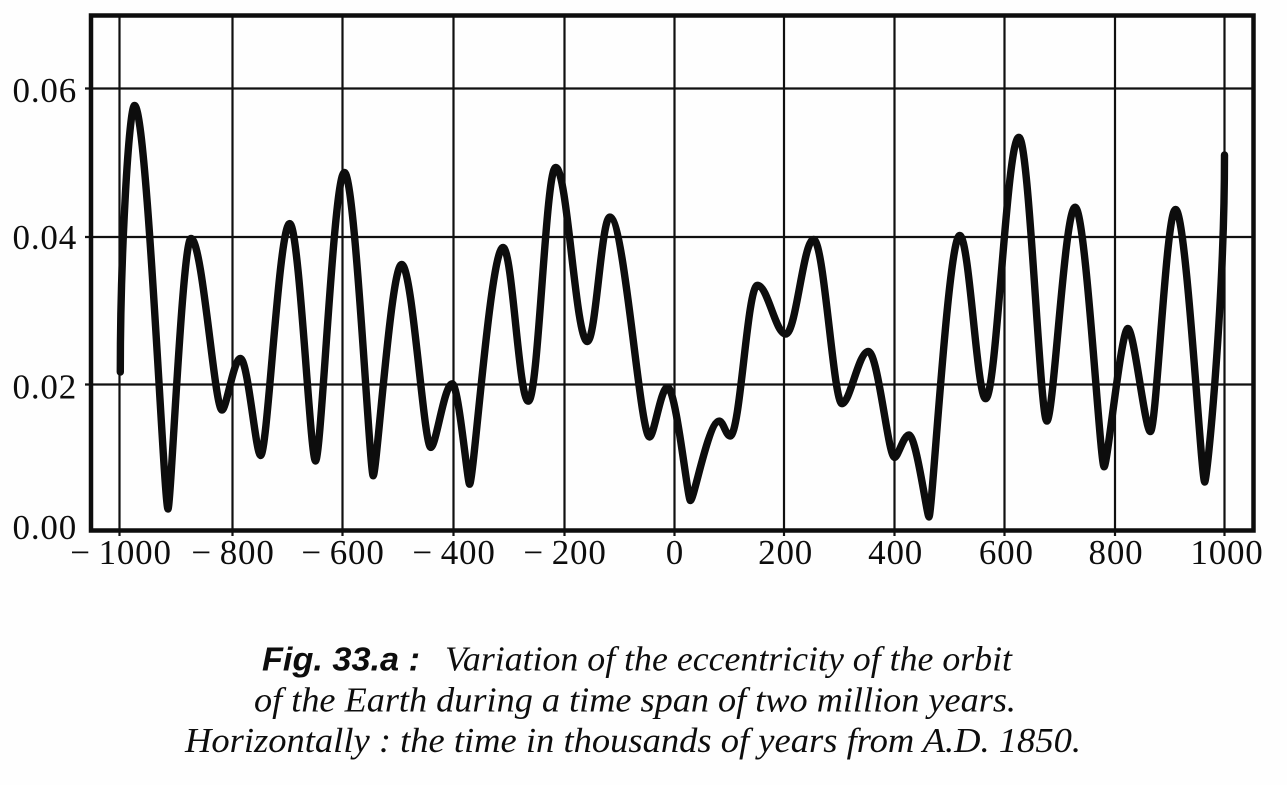 This screenshot has height=785, width=1287. What do you see at coordinates (121, 552) in the screenshot?
I see `svg-text: − 1000` at bounding box center [121, 552].